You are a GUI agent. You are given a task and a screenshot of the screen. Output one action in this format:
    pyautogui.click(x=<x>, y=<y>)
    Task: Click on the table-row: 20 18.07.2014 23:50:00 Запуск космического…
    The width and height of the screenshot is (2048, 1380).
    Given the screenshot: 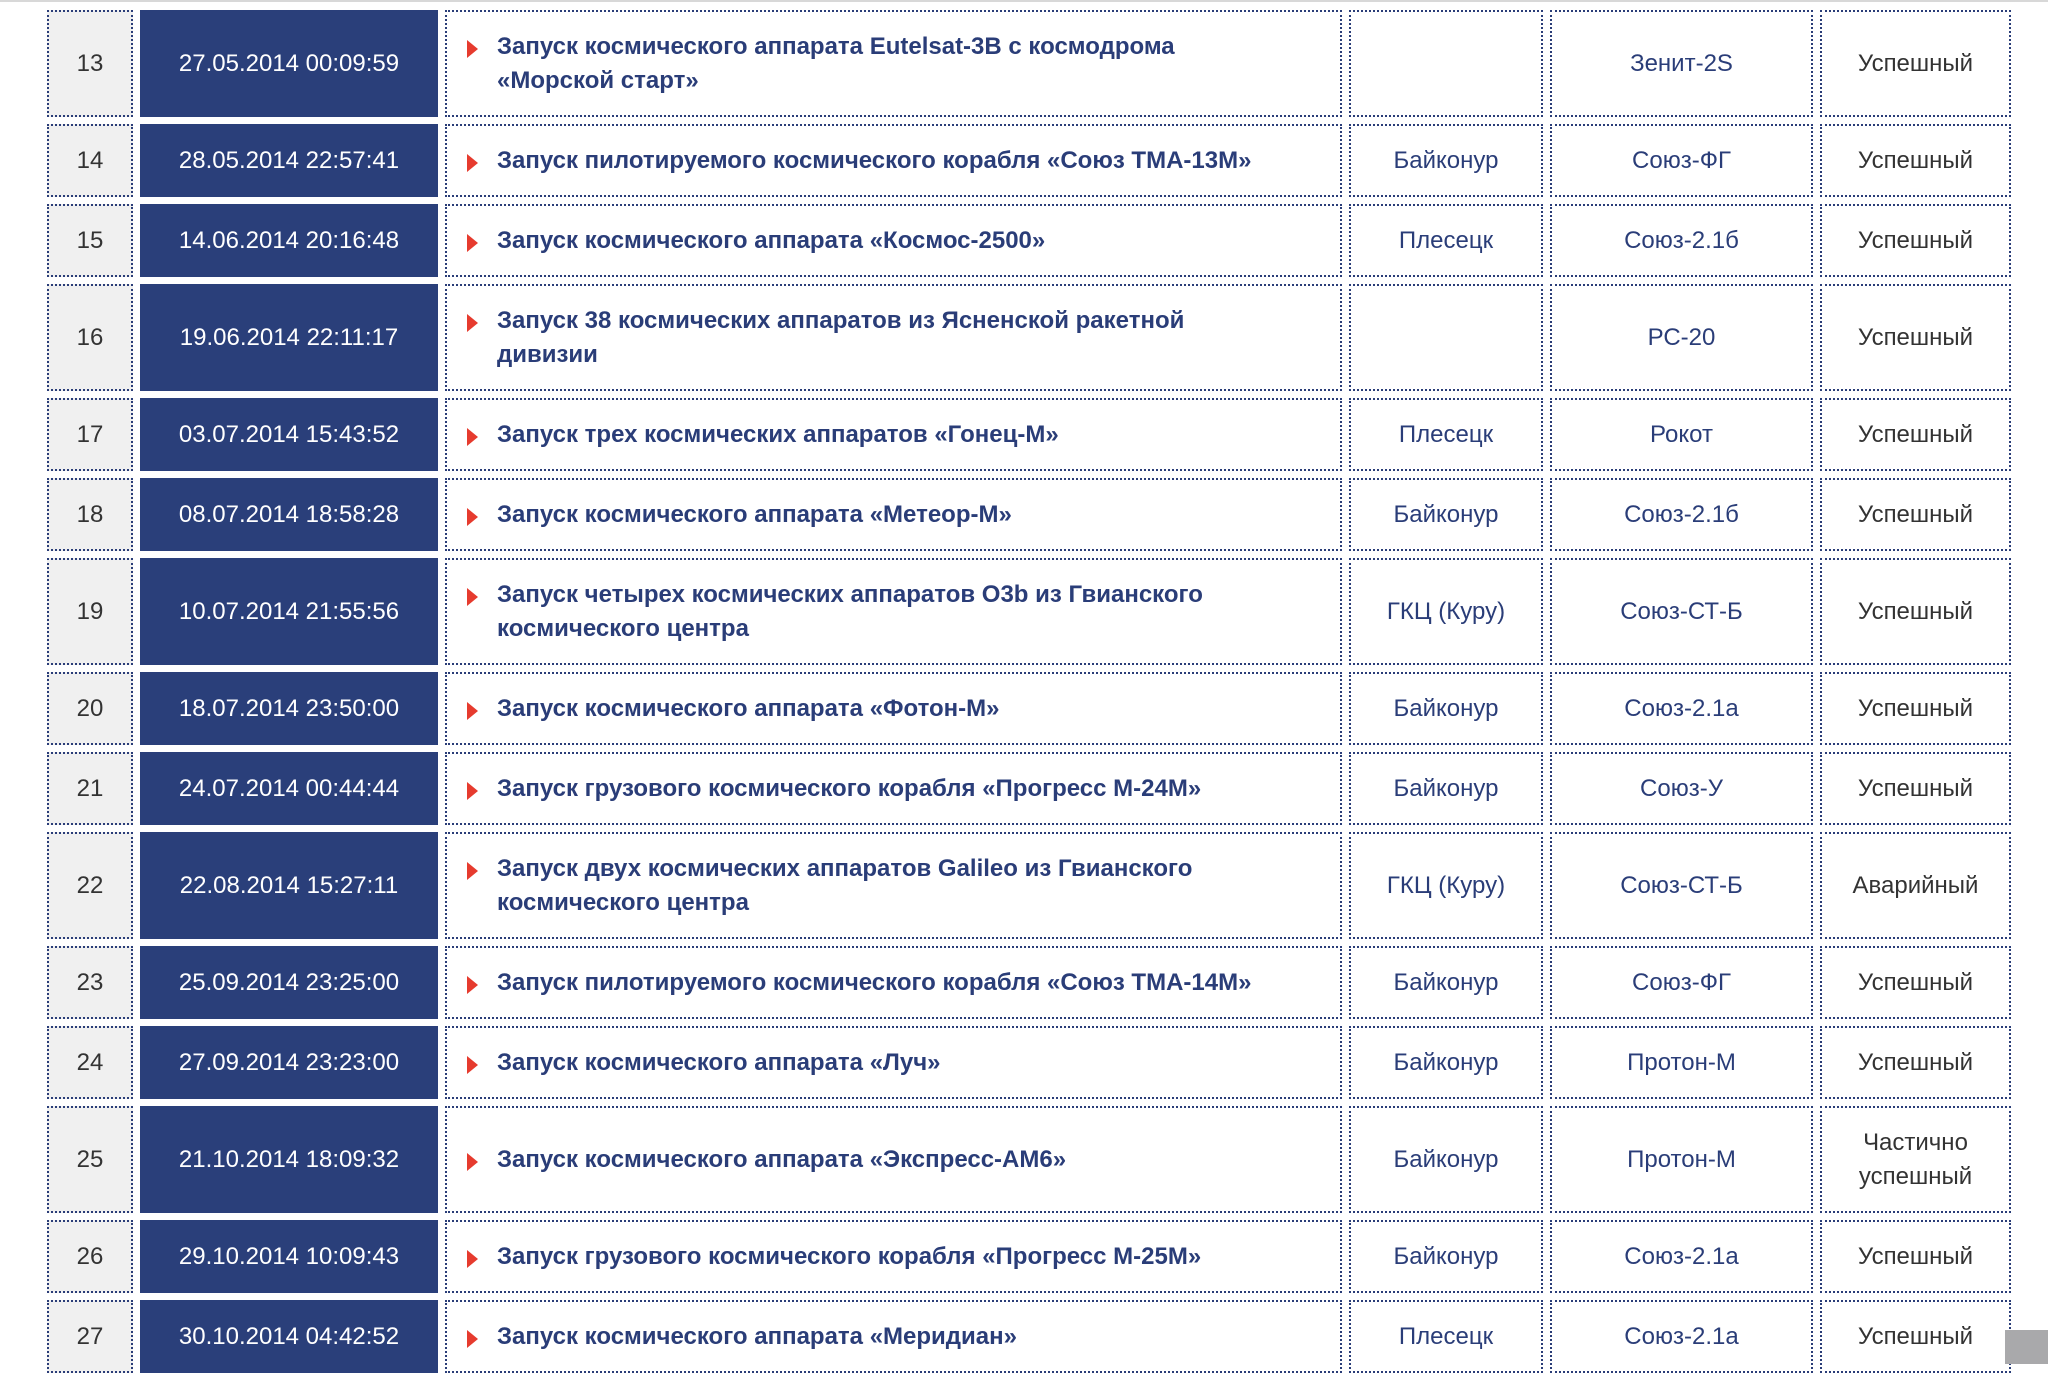 What is the action you would take?
    pyautogui.click(x=1029, y=708)
    